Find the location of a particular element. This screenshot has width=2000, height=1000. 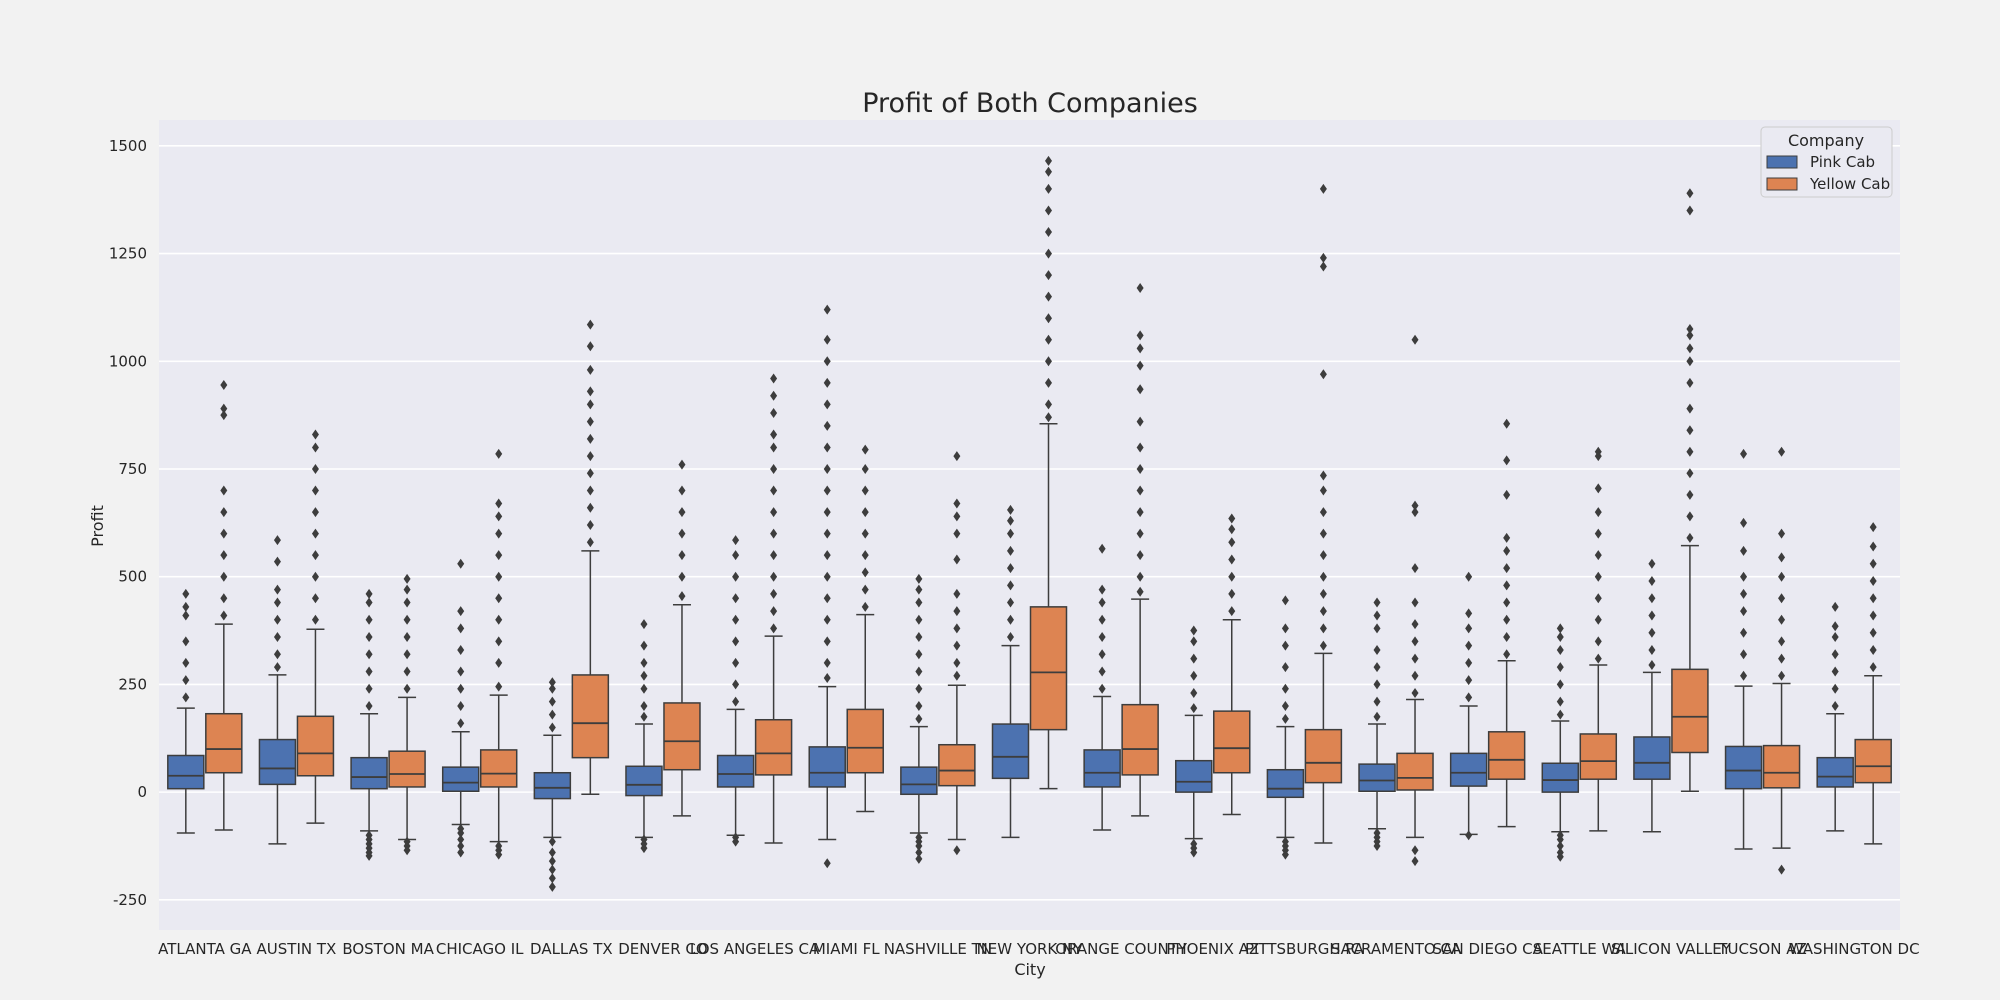

box-yellow-cab-san-diego-ca is located at coordinates (1506, 623).